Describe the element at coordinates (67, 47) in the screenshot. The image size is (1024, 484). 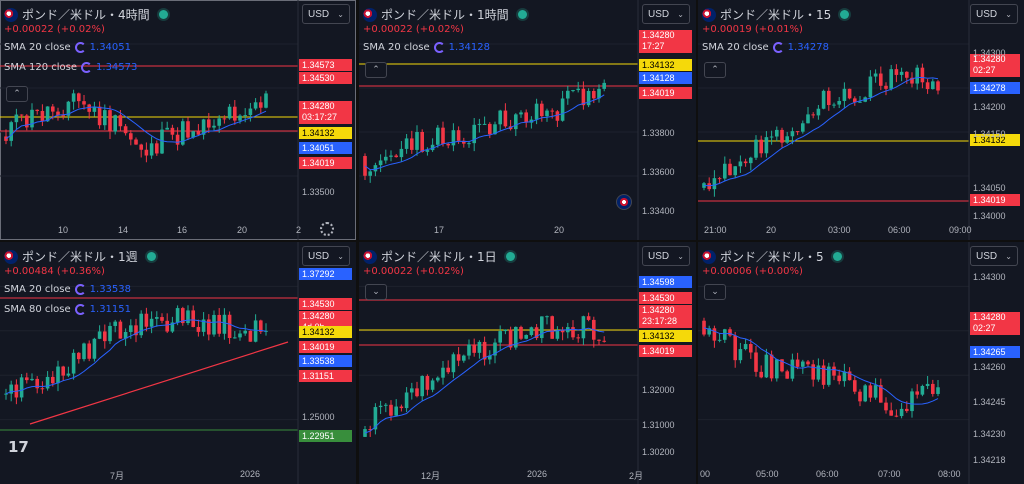
I see `sma-legend: SMA 20 close 1.34051` at that location.